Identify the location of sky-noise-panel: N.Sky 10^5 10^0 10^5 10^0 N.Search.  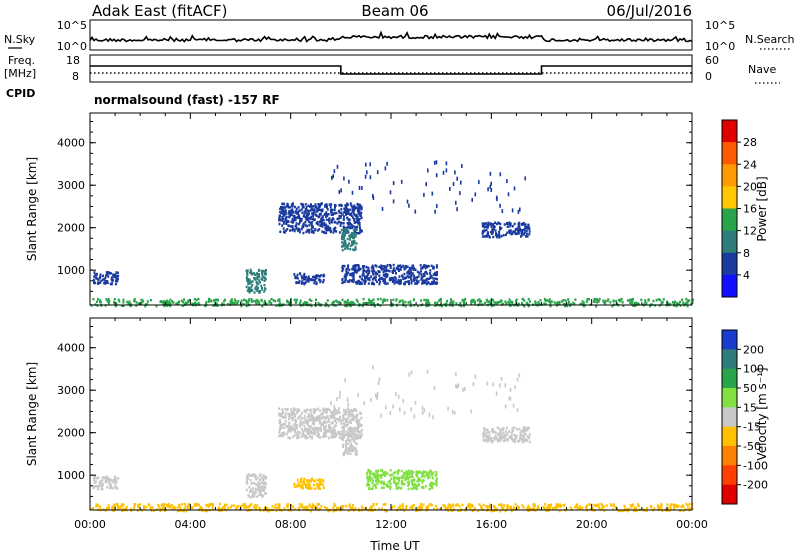
(399, 36).